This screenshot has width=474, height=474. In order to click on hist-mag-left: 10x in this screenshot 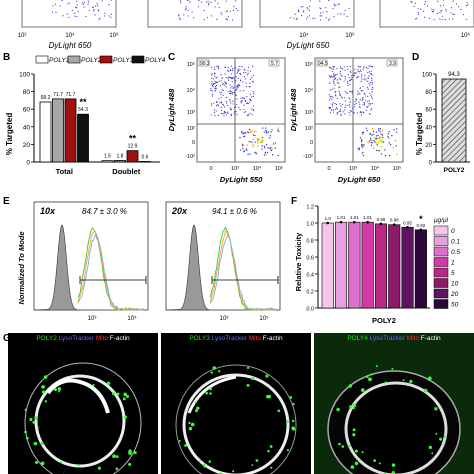, I will do `click(48, 211)`.